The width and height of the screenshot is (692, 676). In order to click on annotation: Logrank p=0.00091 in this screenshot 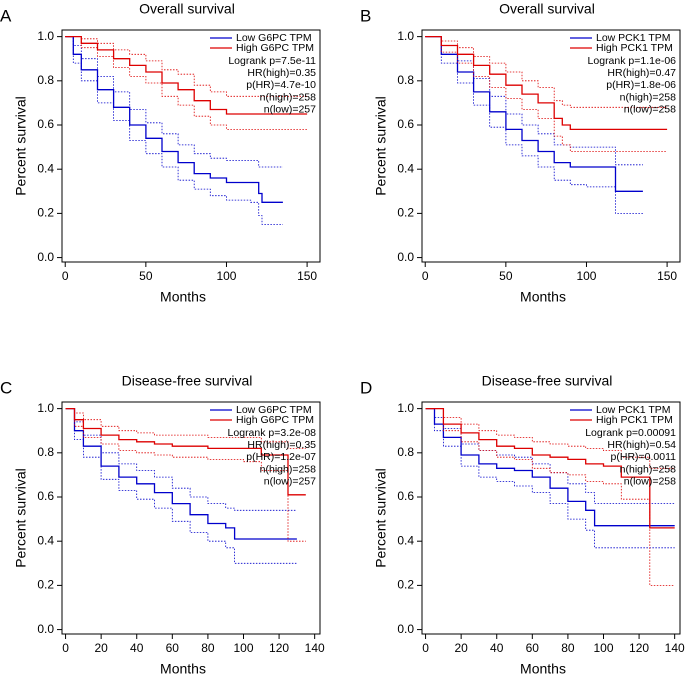, I will do `click(630, 433)`.